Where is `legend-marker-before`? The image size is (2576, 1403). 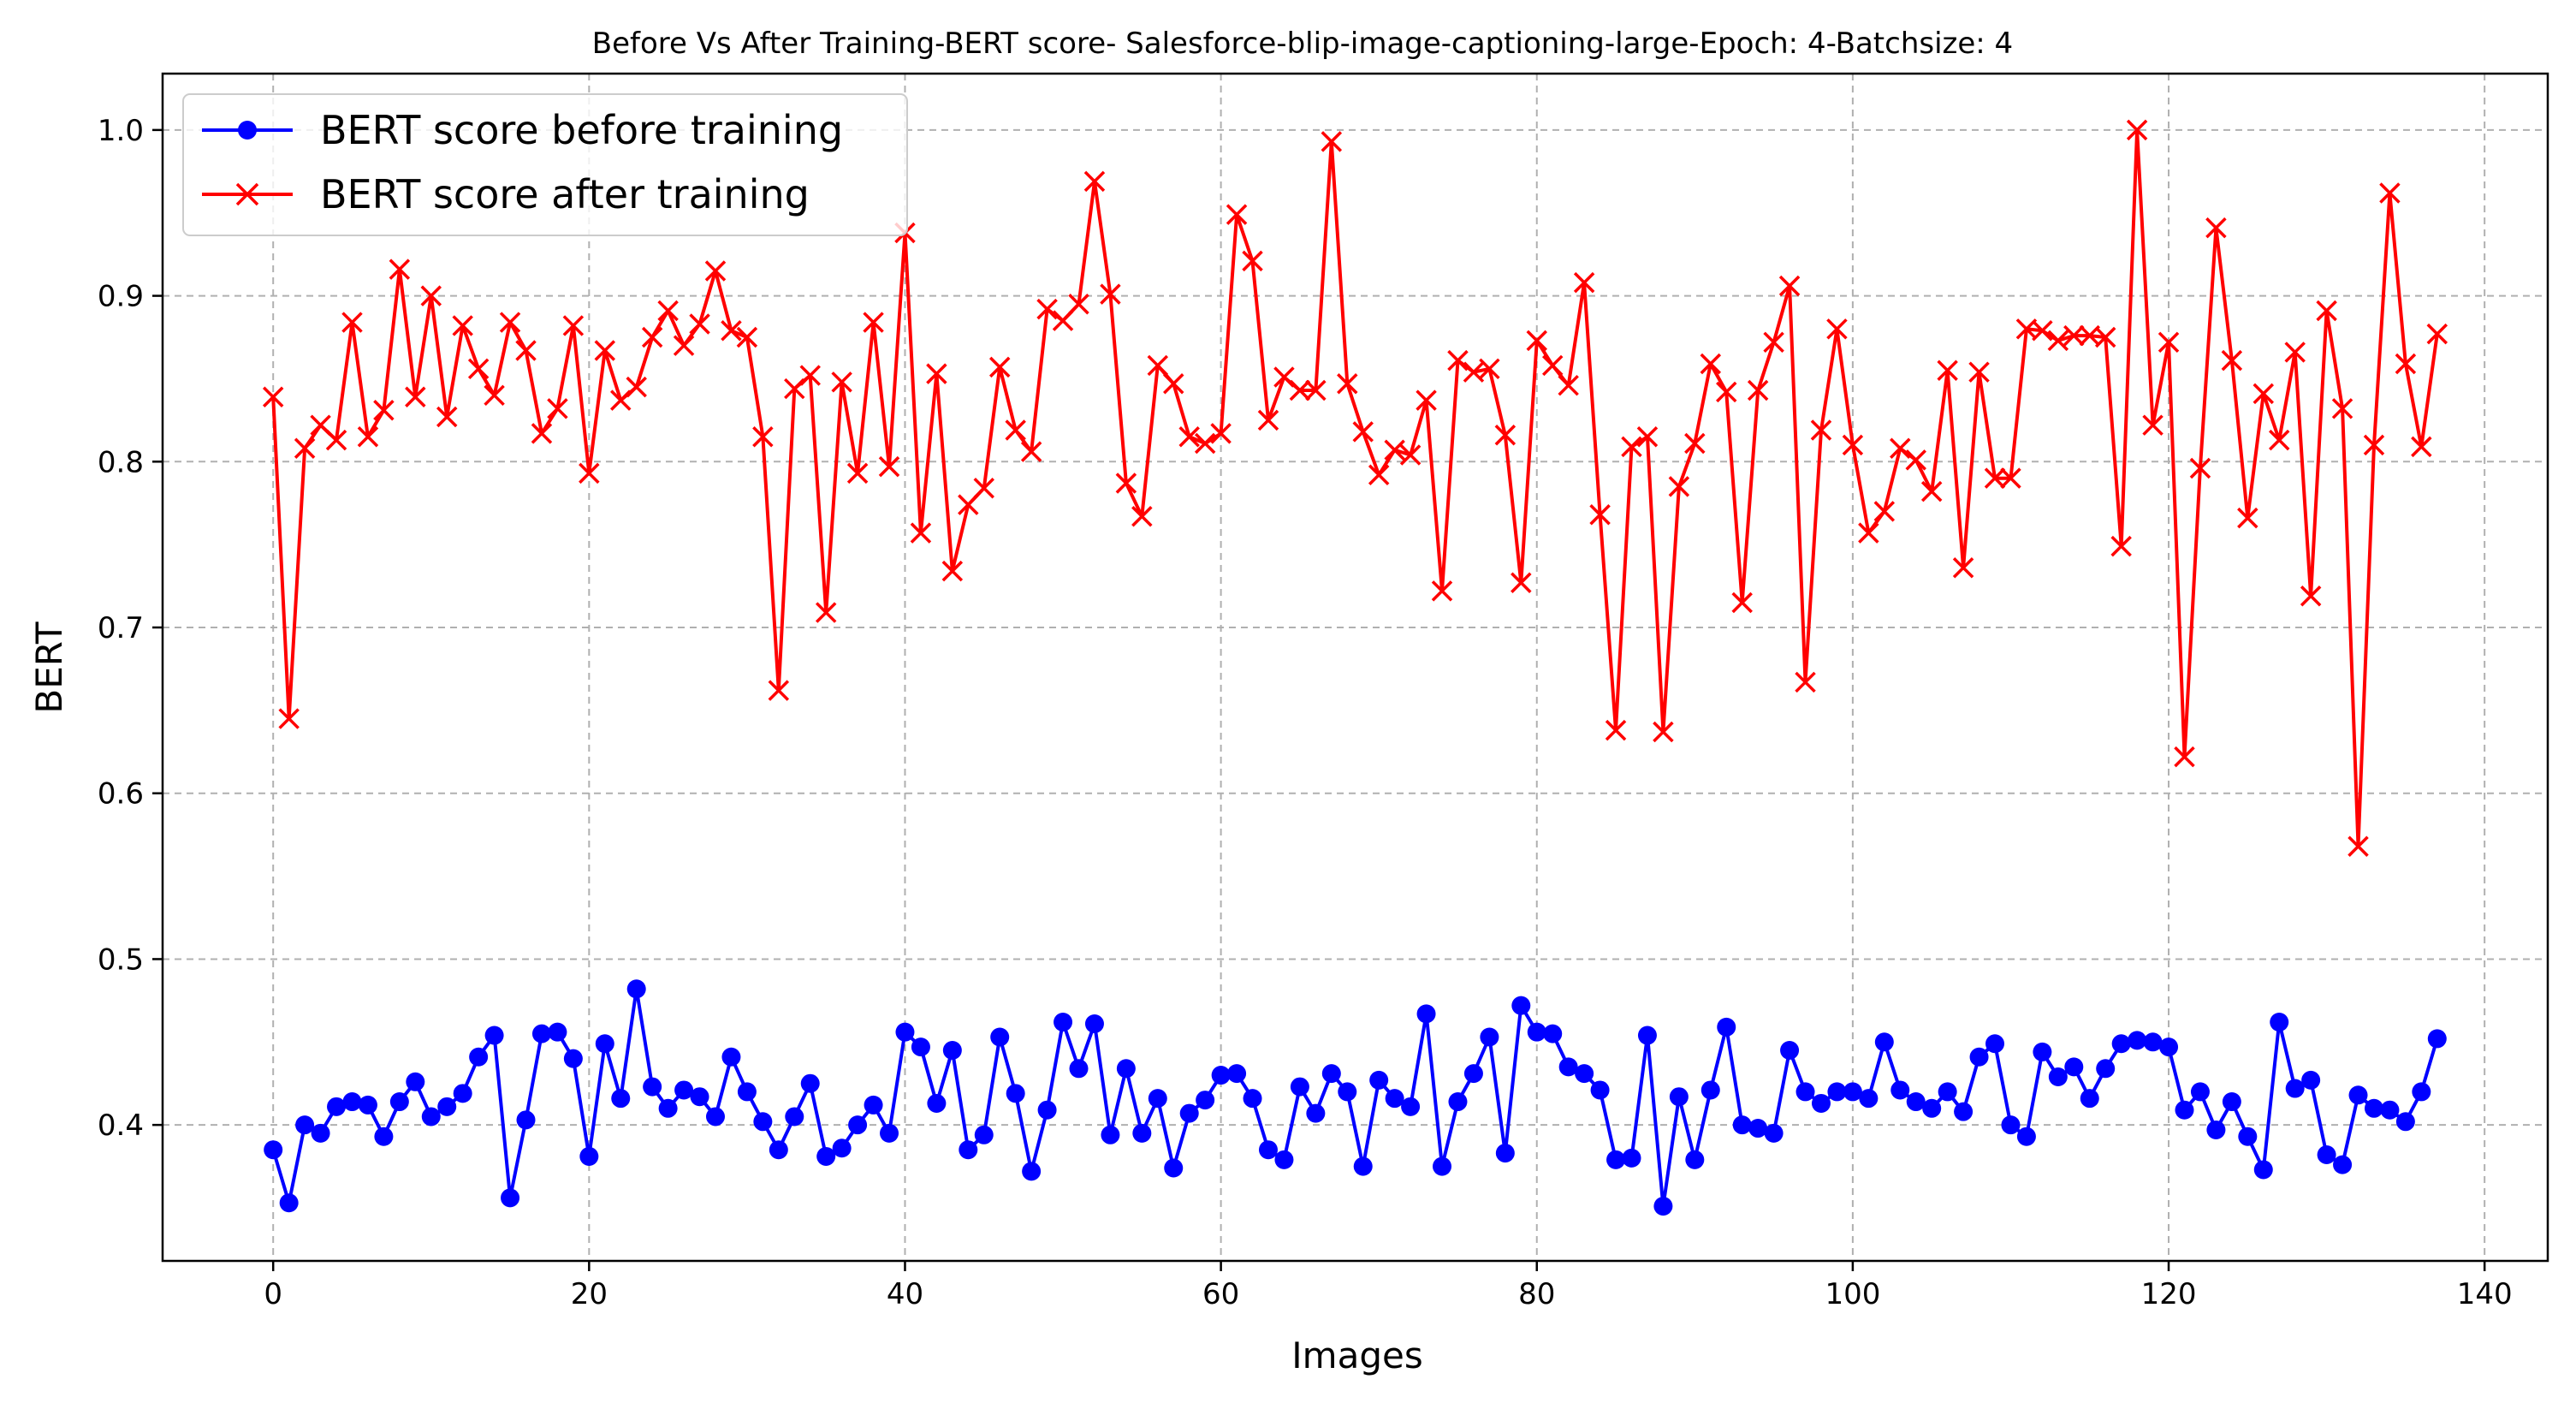
legend-marker-before is located at coordinates (247, 130).